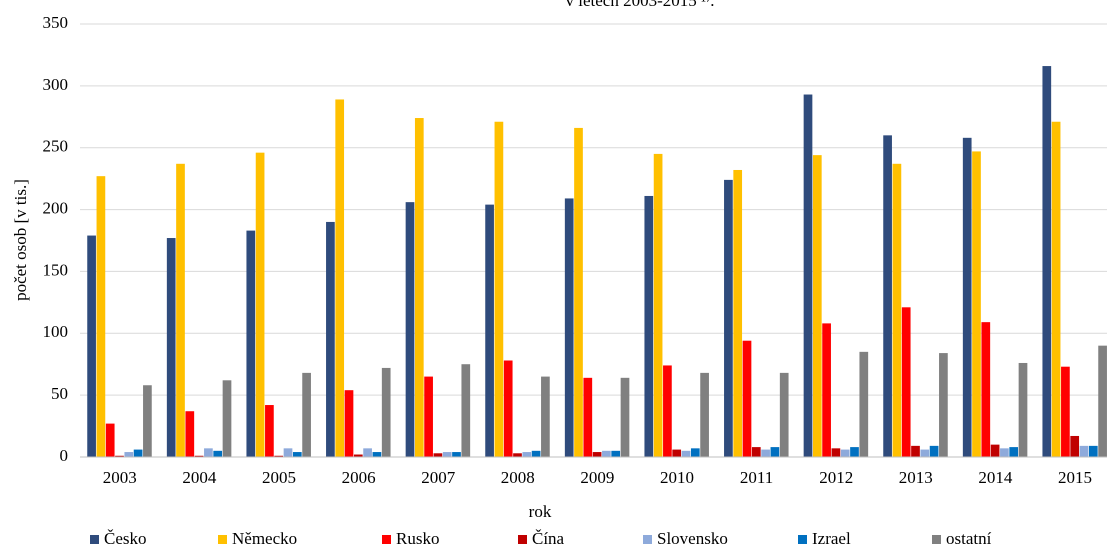  I want to click on x-tick-label: 2007, so click(438, 477).